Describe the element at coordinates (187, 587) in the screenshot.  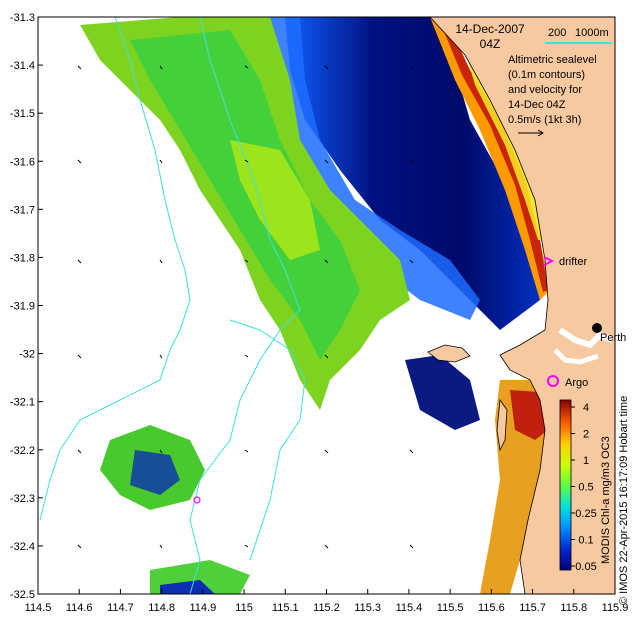
I see `southwest-patch-blue` at that location.